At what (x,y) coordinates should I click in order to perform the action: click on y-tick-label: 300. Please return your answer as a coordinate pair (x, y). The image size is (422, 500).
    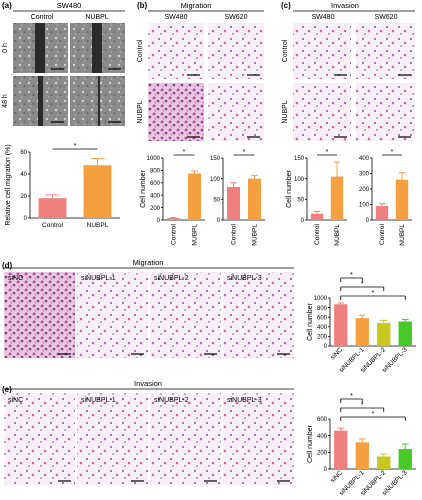
    Looking at the image, I should click on (364, 175).